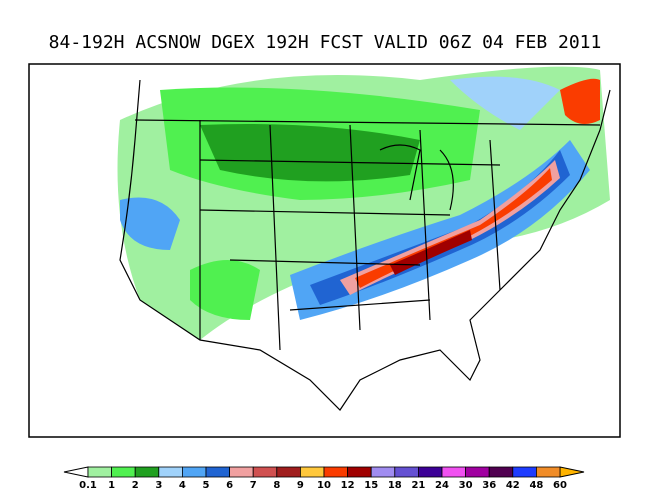 The image size is (650, 500). Describe the element at coordinates (158, 485) in the screenshot. I see `colorbar-label: 3` at that location.